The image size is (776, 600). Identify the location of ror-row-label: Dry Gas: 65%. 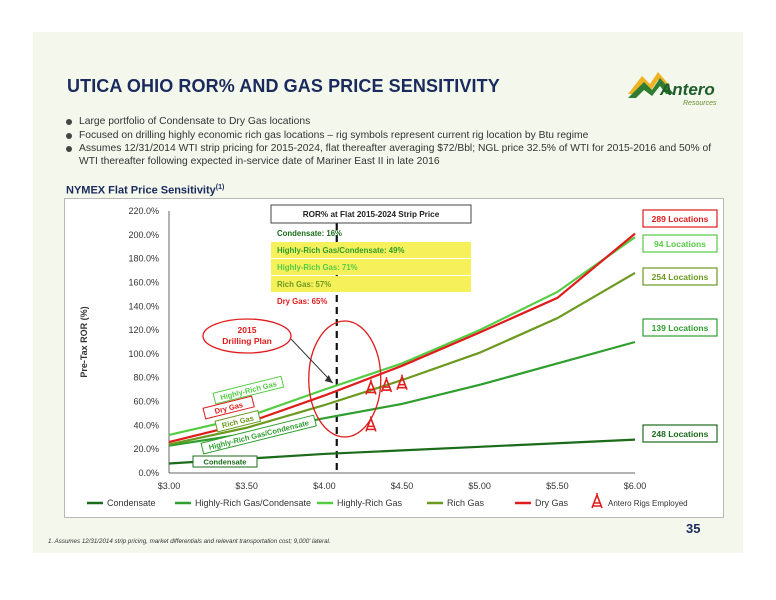
(302, 301).